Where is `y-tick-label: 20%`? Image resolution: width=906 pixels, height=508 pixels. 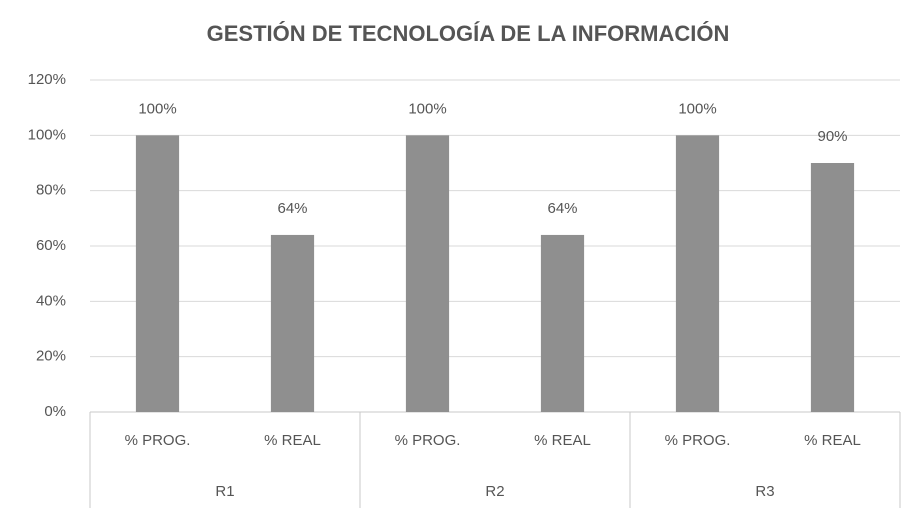
y-tick-label: 20% is located at coordinates (51, 356).